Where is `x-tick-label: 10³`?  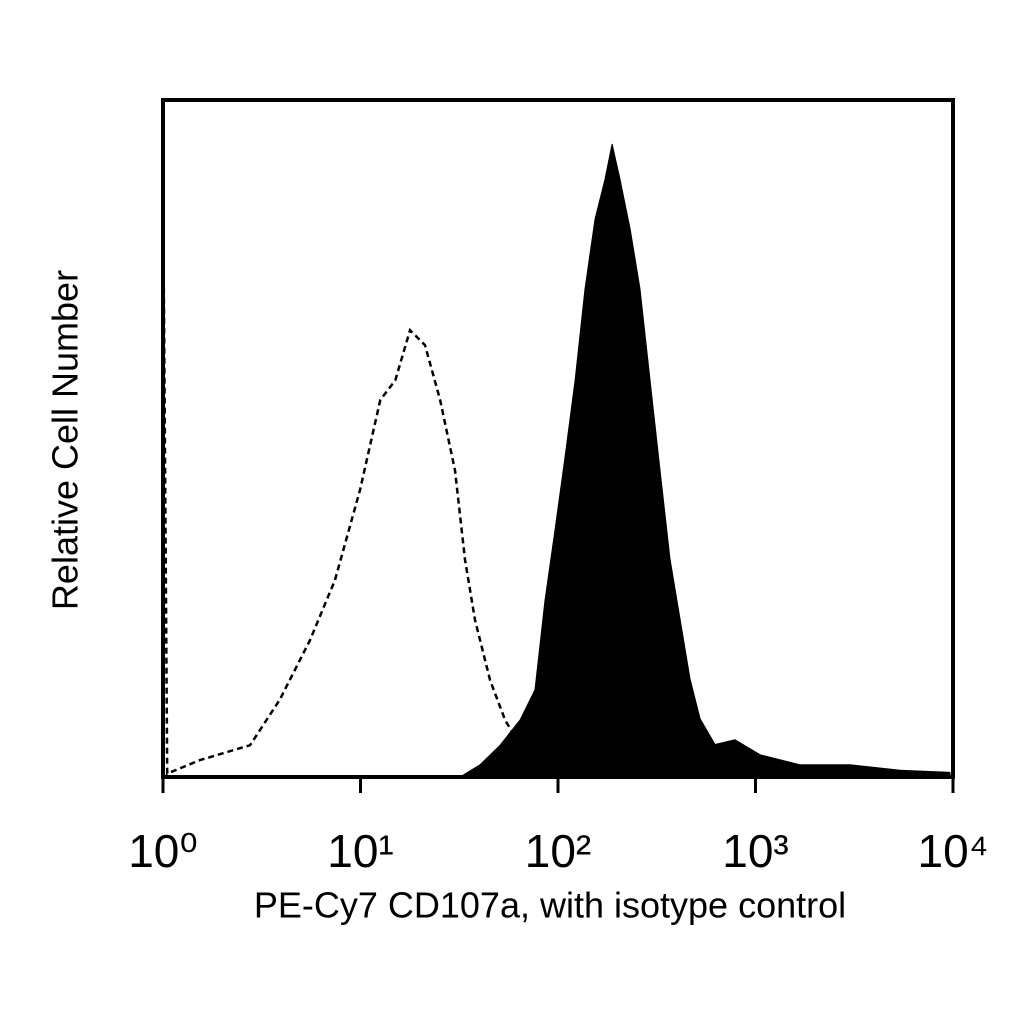
x-tick-label: 10³ is located at coordinates (755, 851).